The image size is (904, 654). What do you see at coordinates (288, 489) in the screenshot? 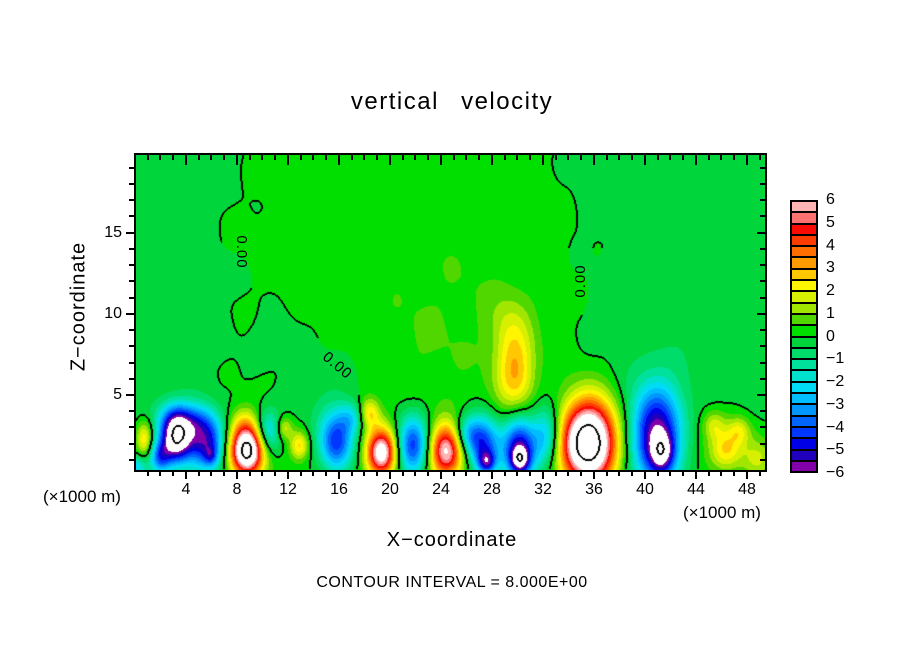
I see `x-tick-label: 12` at bounding box center [288, 489].